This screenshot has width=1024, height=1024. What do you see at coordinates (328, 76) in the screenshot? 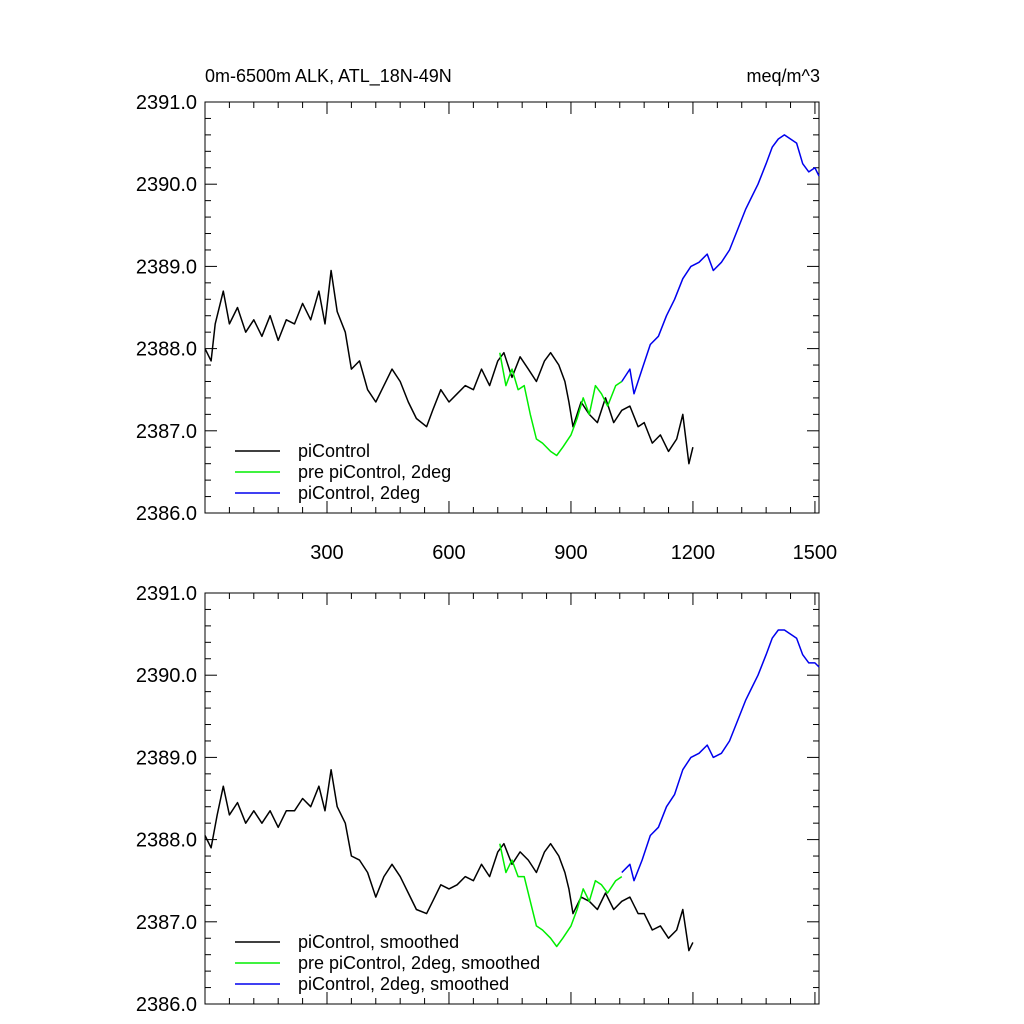
I see `chart-title: 0m-6500m ALK, ATL_18N-49N` at bounding box center [328, 76].